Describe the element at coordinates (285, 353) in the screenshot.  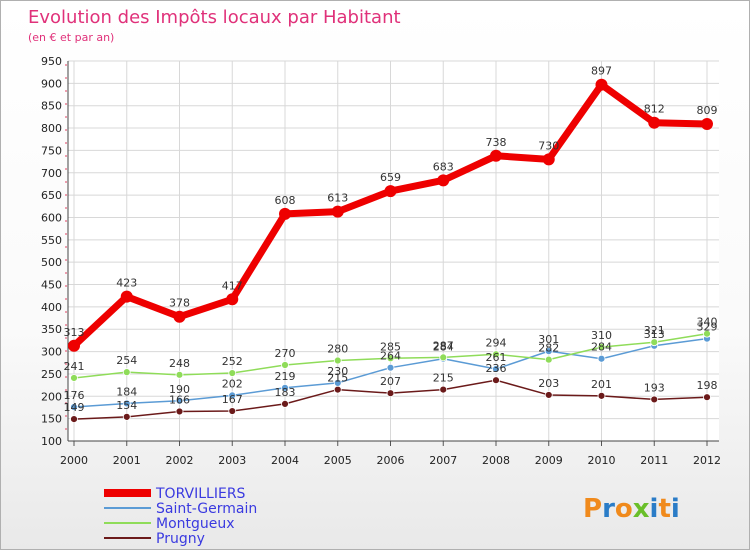
I see `data-label: 270` at that location.